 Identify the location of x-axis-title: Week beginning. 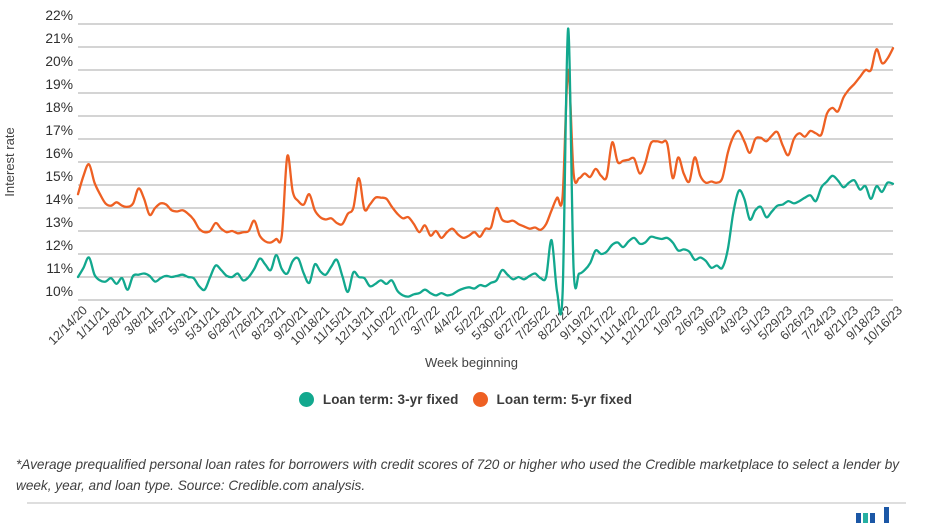
(471, 362).